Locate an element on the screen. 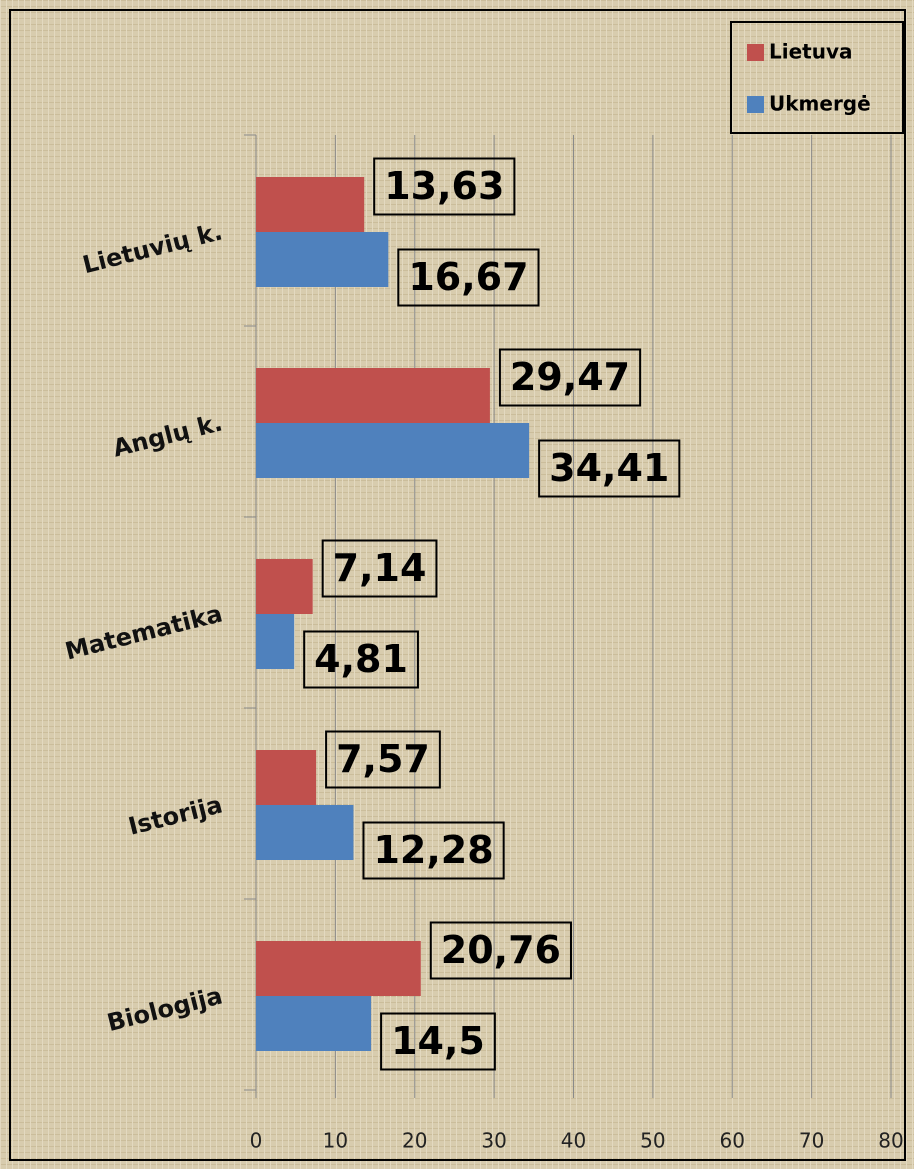  data-label: 4,81 is located at coordinates (361, 659).